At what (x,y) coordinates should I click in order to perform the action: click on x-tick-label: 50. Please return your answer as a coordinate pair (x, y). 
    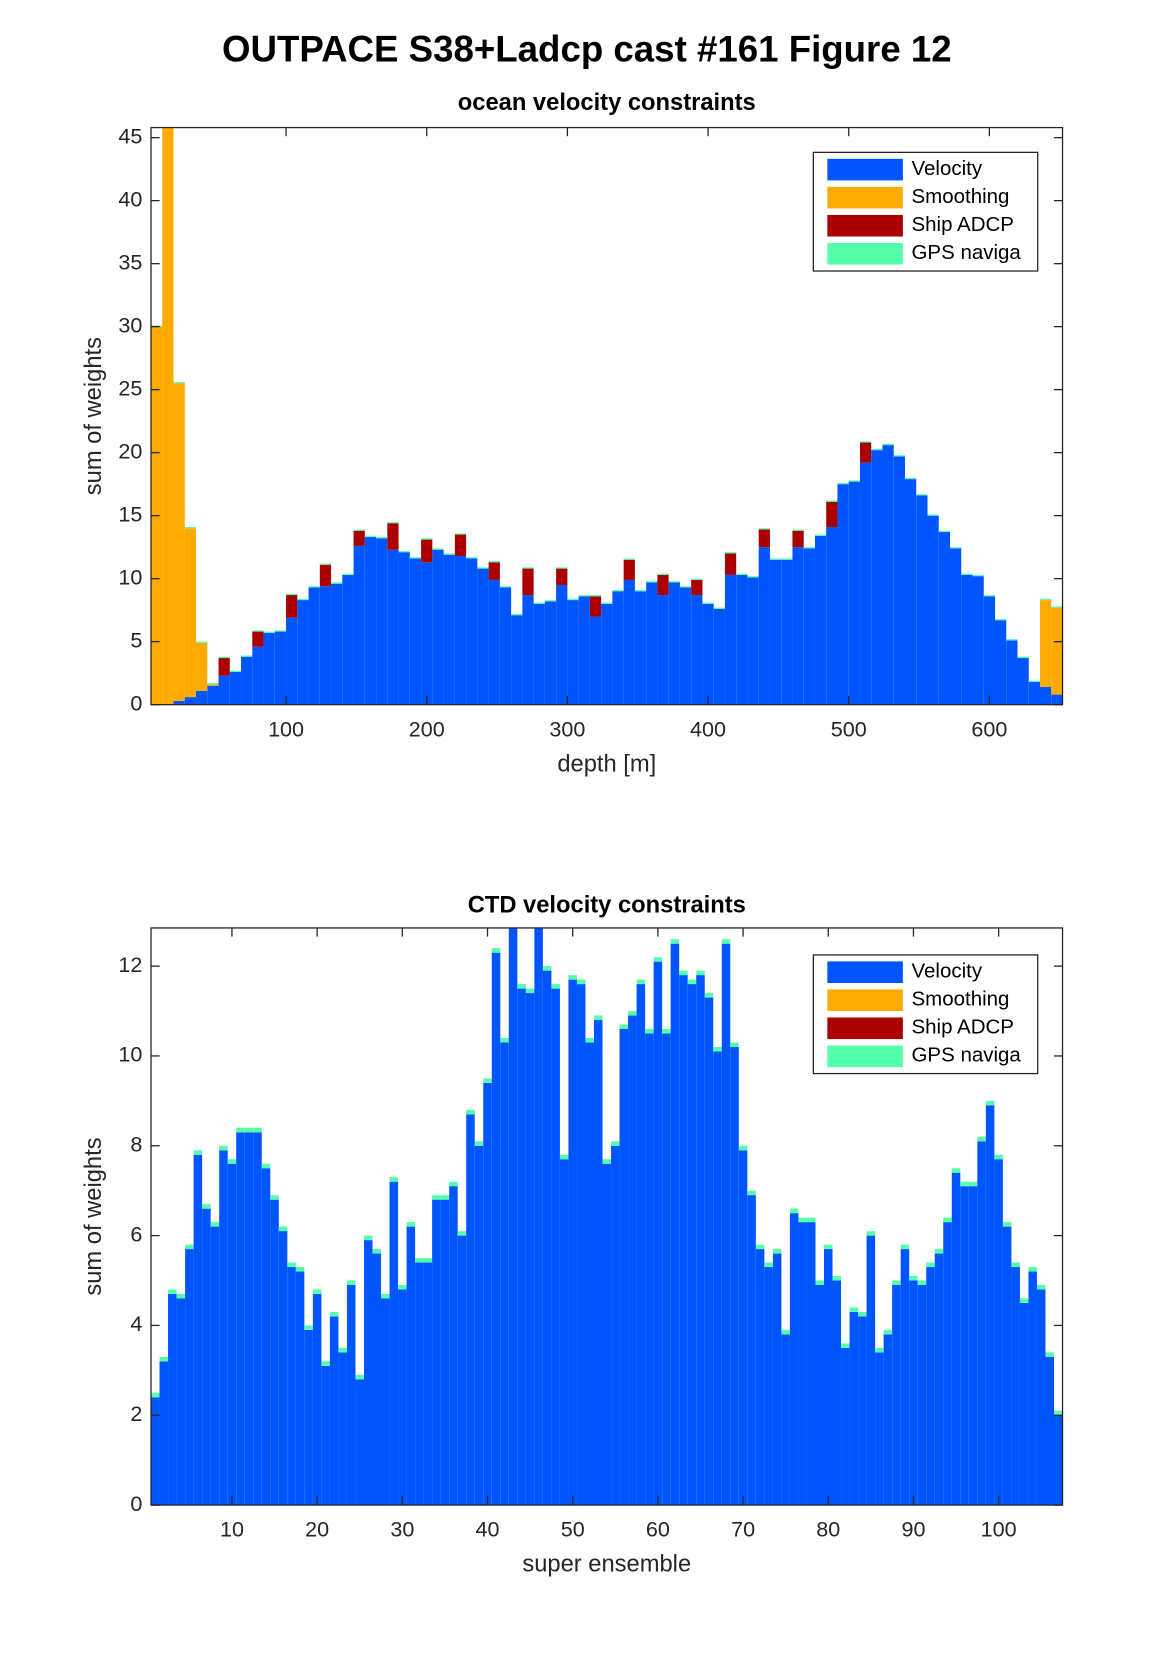
    Looking at the image, I should click on (573, 1529).